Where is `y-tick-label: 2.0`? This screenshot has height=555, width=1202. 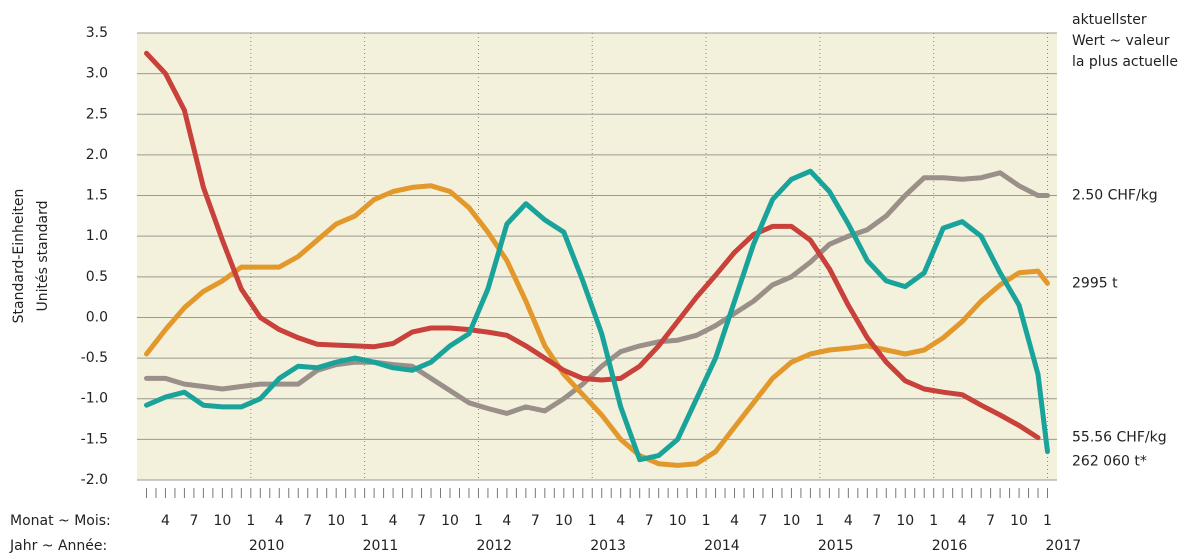 y-tick-label: 2.0 is located at coordinates (97, 155).